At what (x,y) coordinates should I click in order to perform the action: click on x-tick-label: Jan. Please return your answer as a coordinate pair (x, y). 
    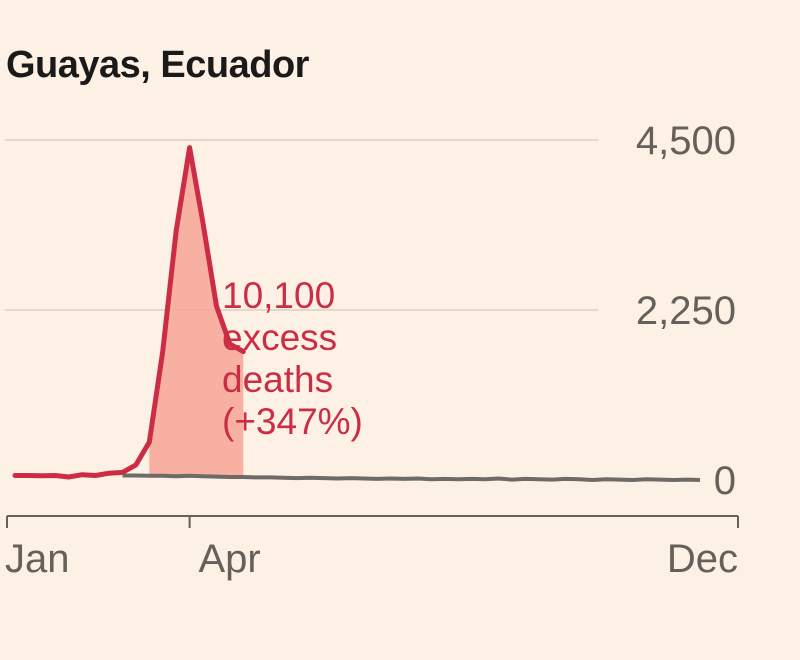
    Looking at the image, I should click on (37, 559).